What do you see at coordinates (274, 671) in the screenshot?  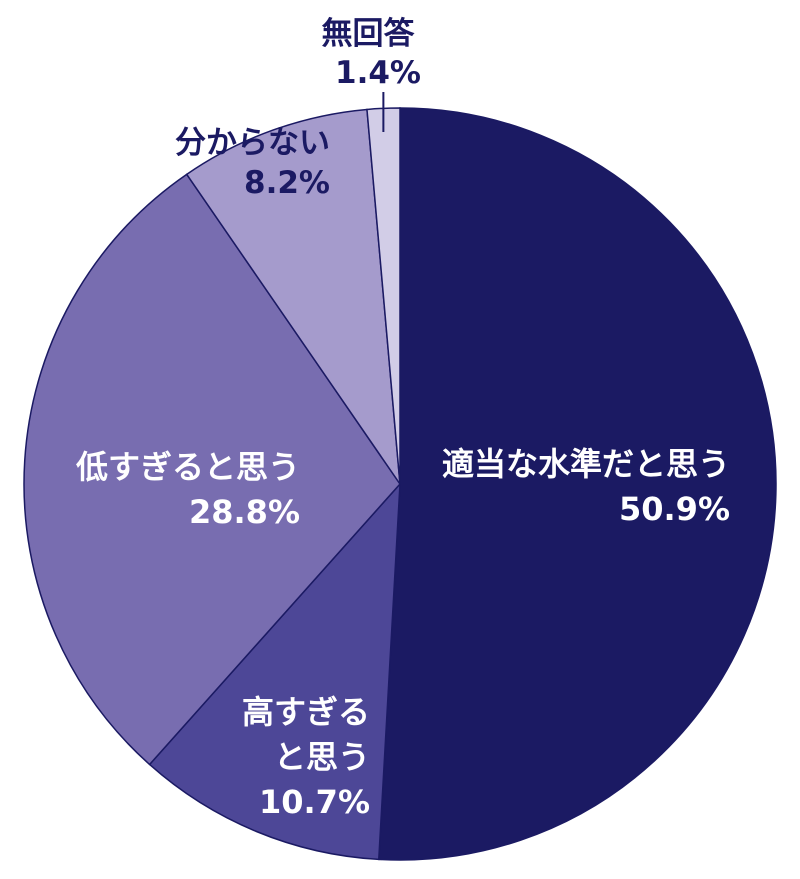 I see `slice-too-high` at bounding box center [274, 671].